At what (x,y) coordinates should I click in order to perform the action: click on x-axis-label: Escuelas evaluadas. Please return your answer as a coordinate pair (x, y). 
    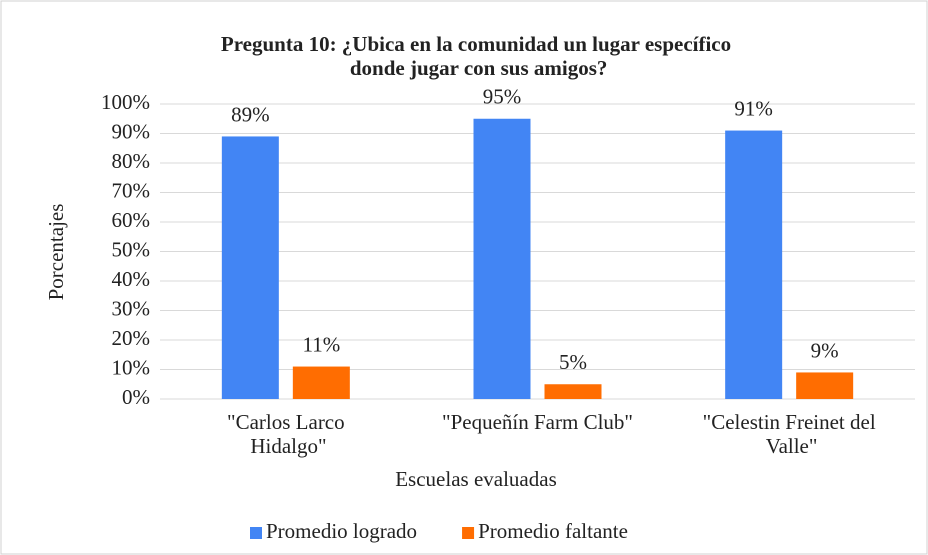
    Looking at the image, I should click on (476, 479).